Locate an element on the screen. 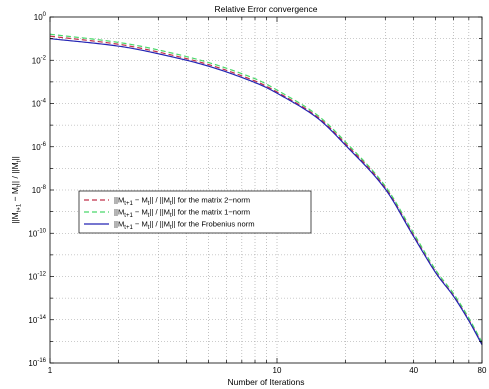 This screenshot has width=489, height=389. x-tick-label: 10 is located at coordinates (277, 370).